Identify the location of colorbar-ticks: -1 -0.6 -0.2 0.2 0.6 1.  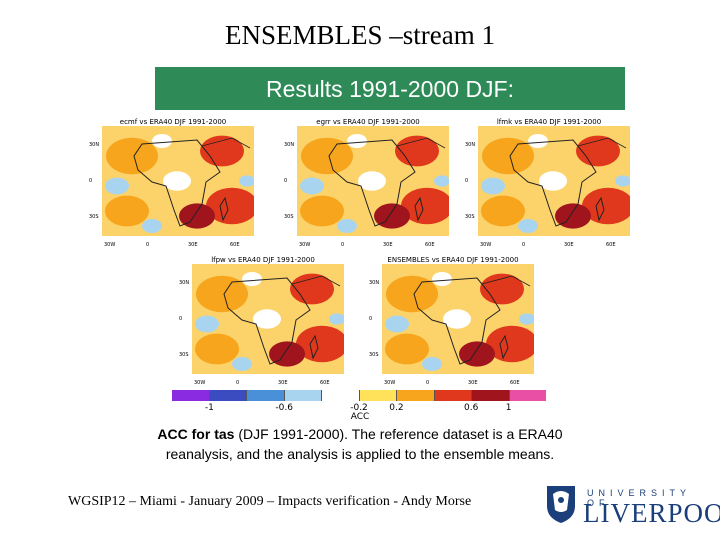
(359, 409).